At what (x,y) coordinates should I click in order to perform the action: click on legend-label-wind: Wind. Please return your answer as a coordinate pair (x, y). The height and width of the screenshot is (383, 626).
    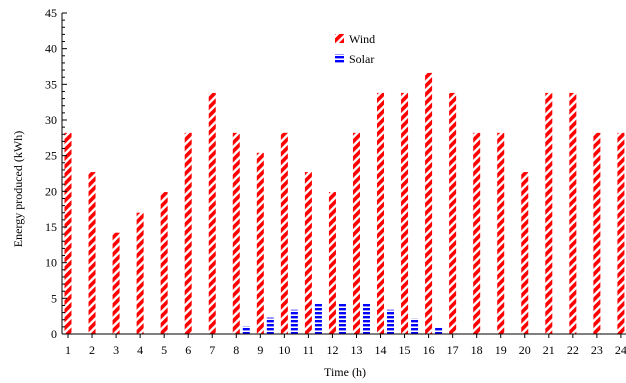
    Looking at the image, I should click on (362, 39).